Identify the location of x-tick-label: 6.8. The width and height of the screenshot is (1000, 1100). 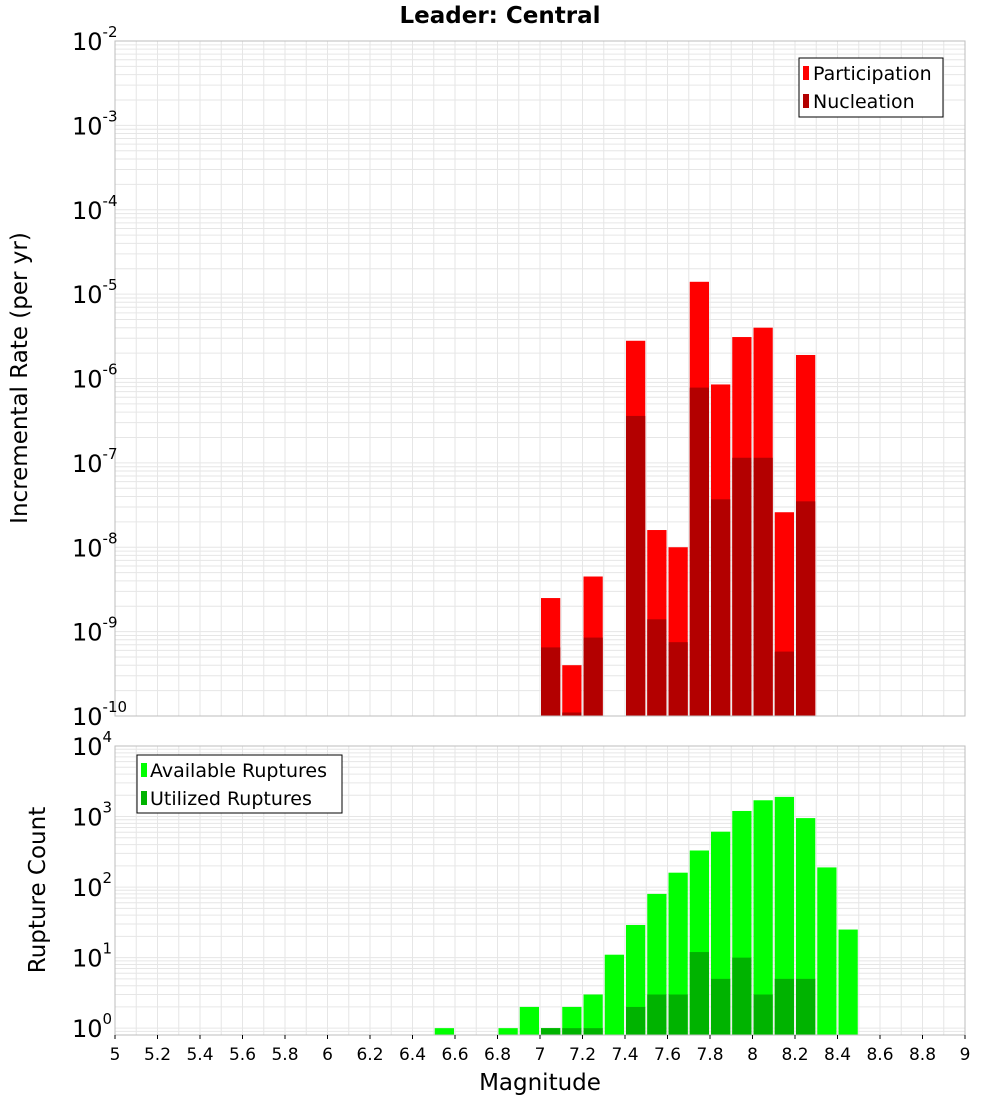
(497, 1055).